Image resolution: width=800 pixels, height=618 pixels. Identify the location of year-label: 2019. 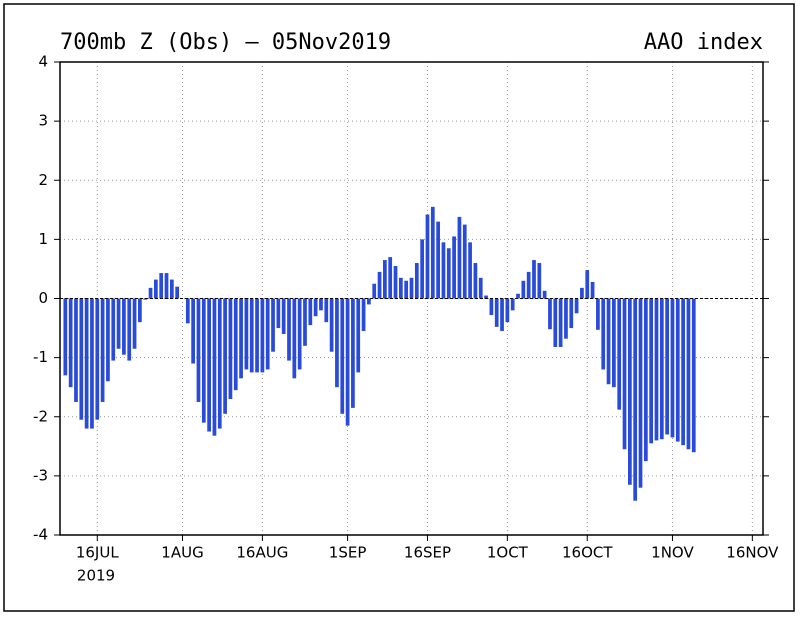
(96, 576).